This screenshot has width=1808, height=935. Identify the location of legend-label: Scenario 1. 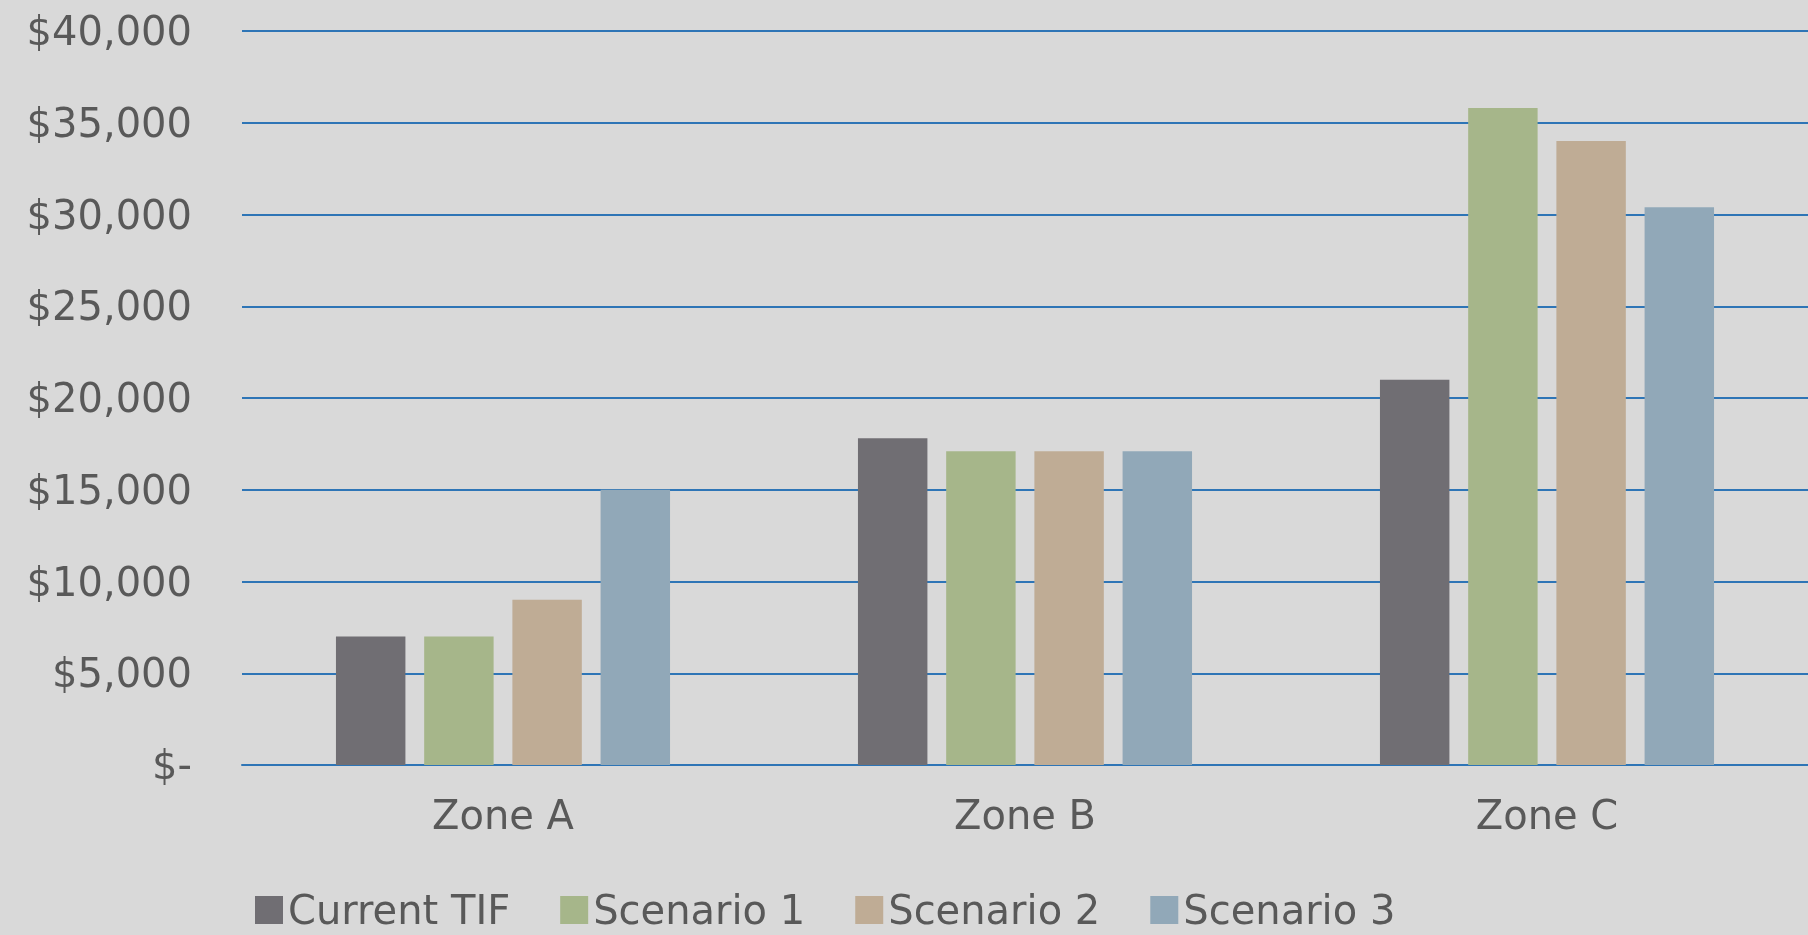
(699, 910).